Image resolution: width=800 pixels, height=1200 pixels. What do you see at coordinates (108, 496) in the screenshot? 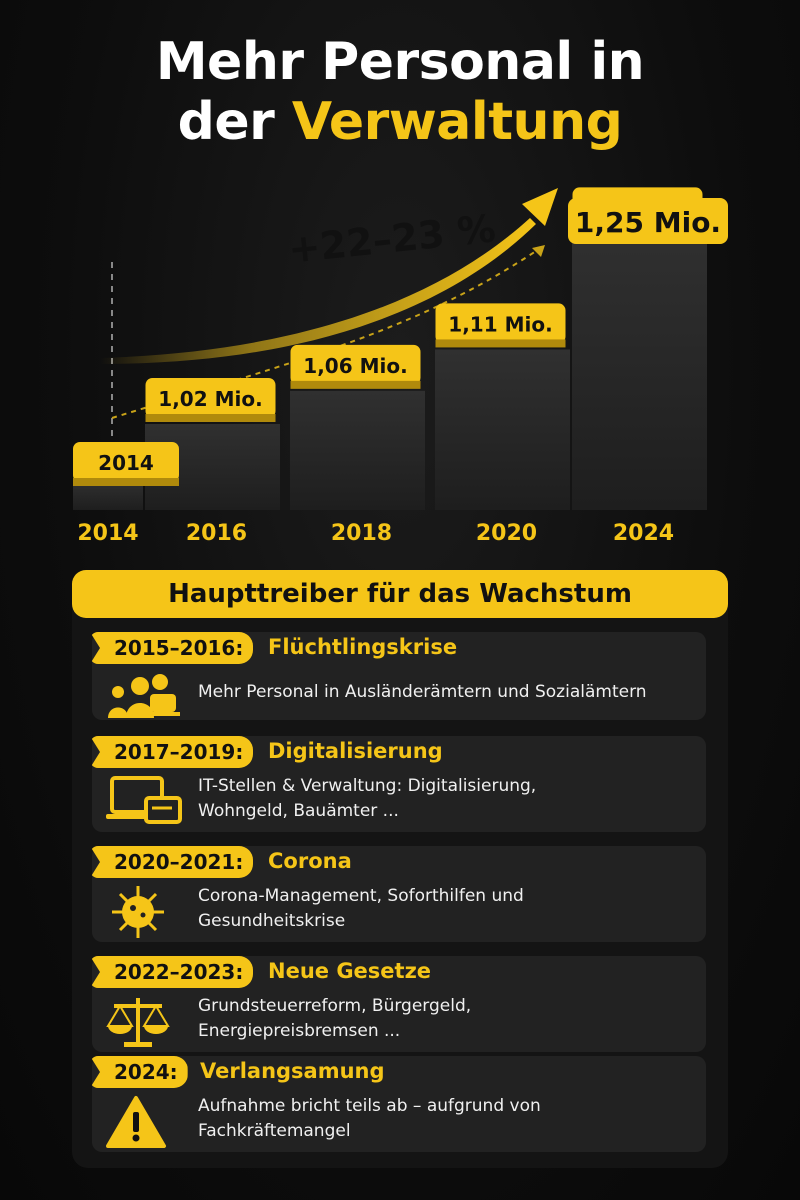
I see `bar-2014` at bounding box center [108, 496].